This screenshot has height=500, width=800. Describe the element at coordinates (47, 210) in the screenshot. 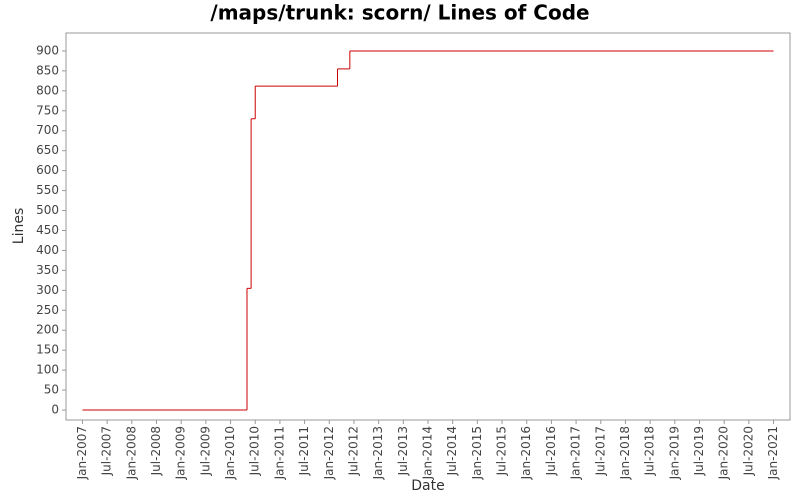

I see `y-tick-label: 500` at that location.